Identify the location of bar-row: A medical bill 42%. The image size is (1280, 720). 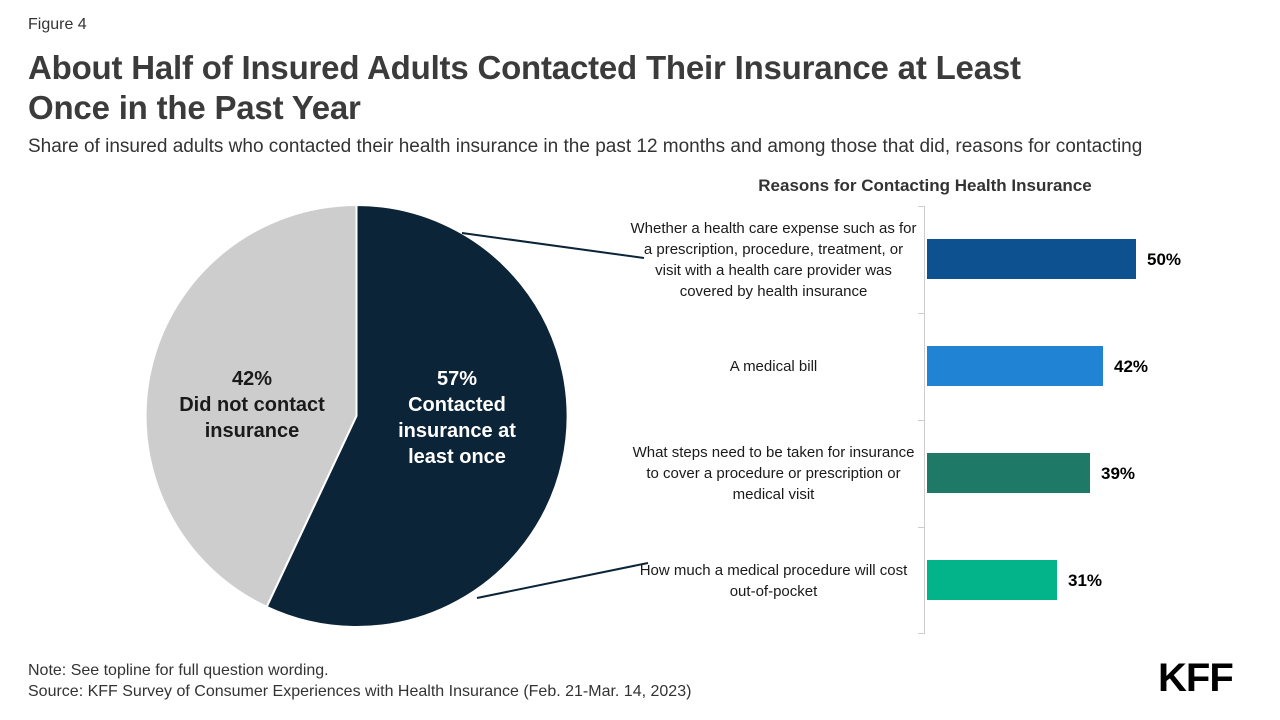
(930, 366).